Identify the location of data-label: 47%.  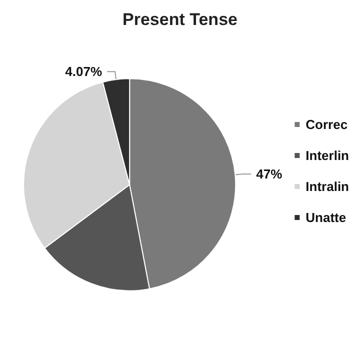
(269, 174).